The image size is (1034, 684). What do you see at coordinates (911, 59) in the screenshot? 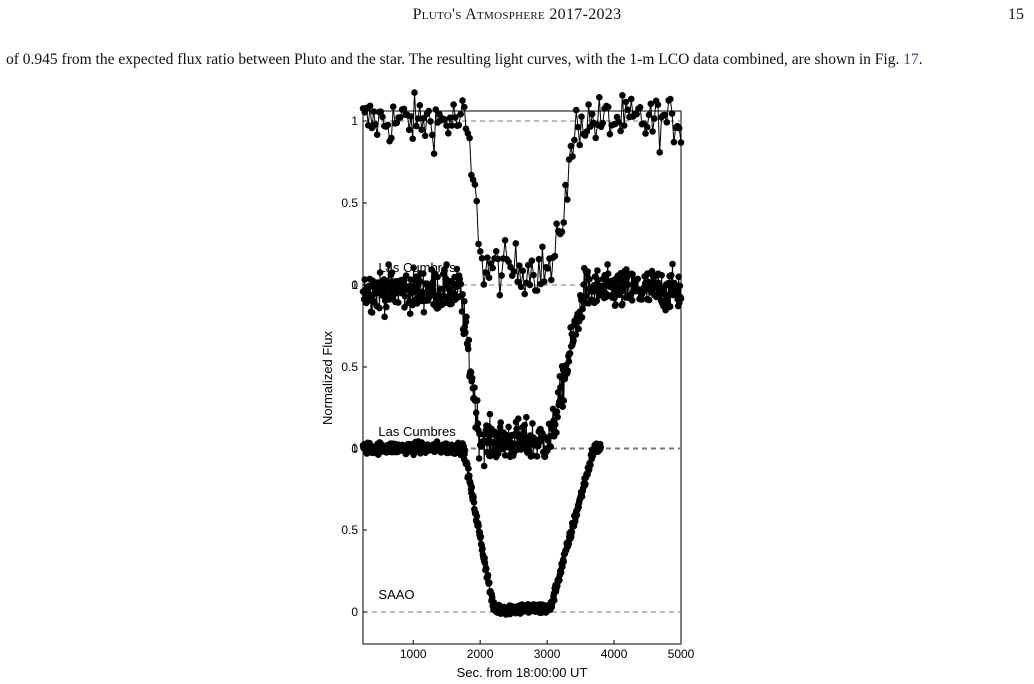
I see `figure-reference-link: 17` at bounding box center [911, 59].